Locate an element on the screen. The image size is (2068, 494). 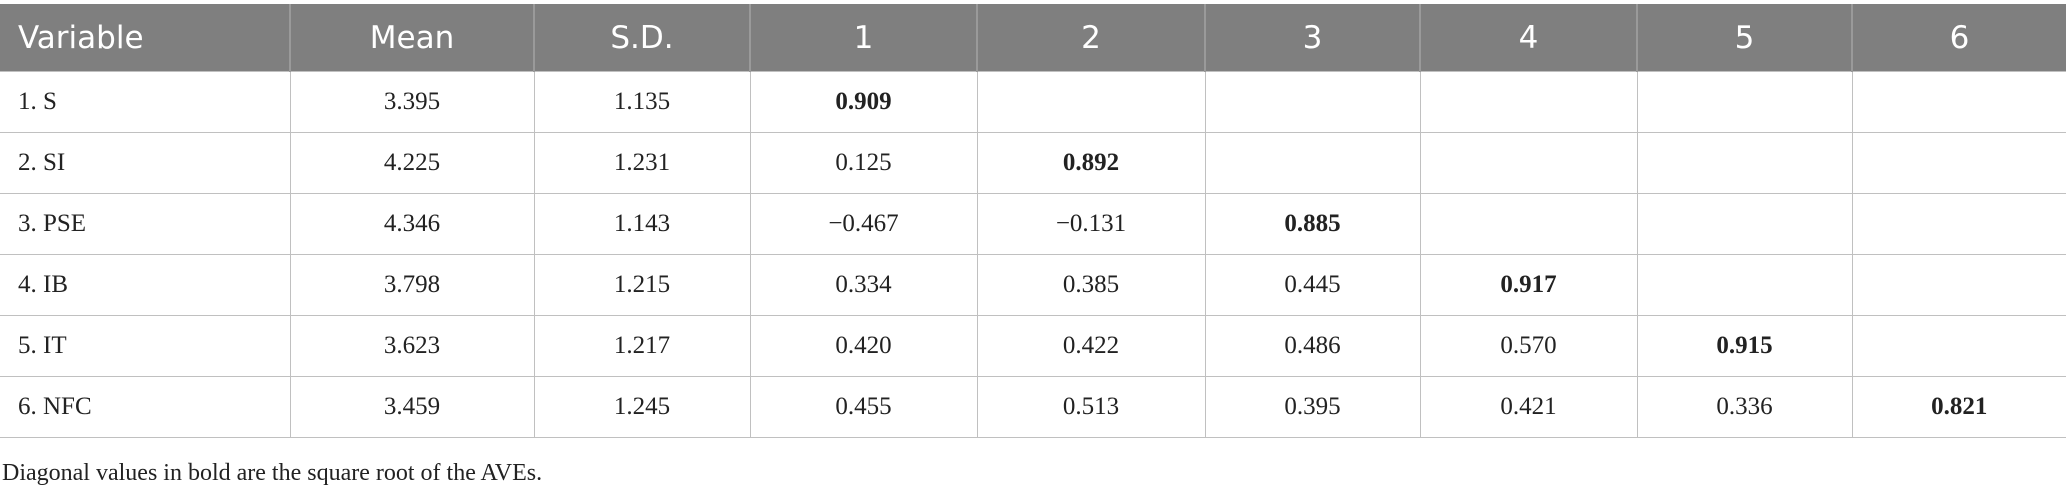
table-cell: 4.225 is located at coordinates (412, 163).